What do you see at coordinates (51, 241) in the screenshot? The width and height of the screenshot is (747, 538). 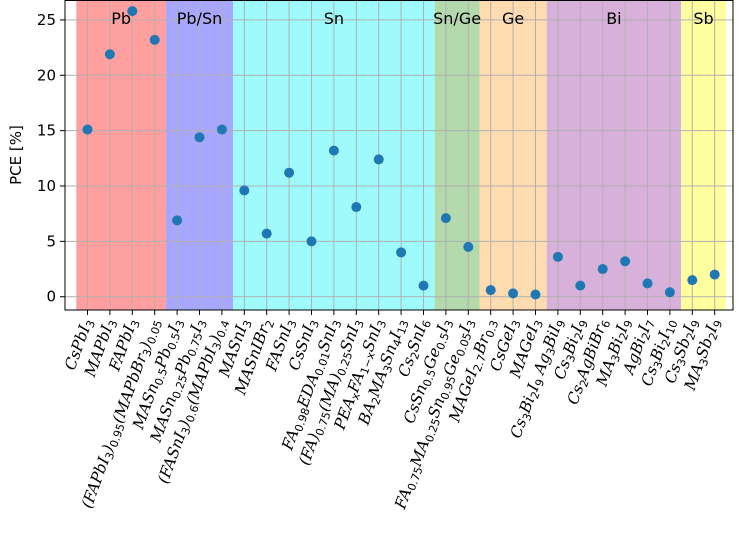 I see `y-tick-label: 5` at bounding box center [51, 241].